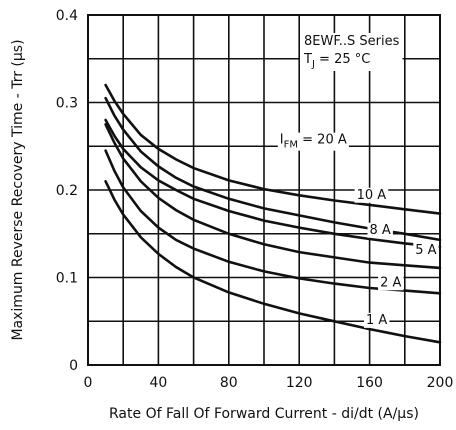  What do you see at coordinates (369, 383) in the screenshot?
I see `x-tick-label: 160` at bounding box center [369, 383].